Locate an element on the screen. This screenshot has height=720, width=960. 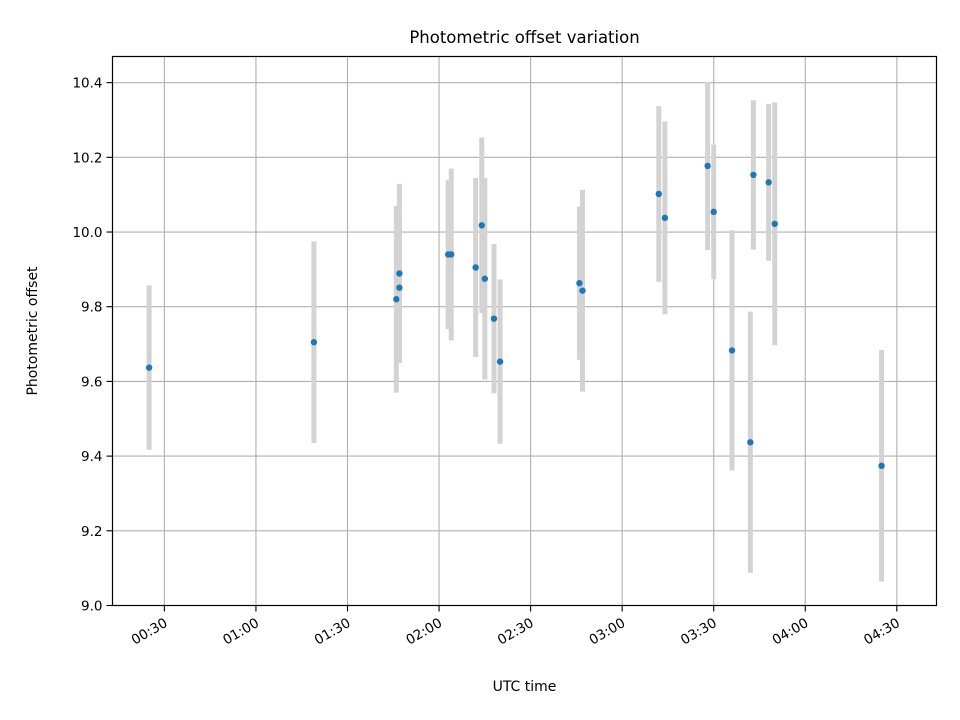
x-tick-label: 04:30 is located at coordinates (882, 631).